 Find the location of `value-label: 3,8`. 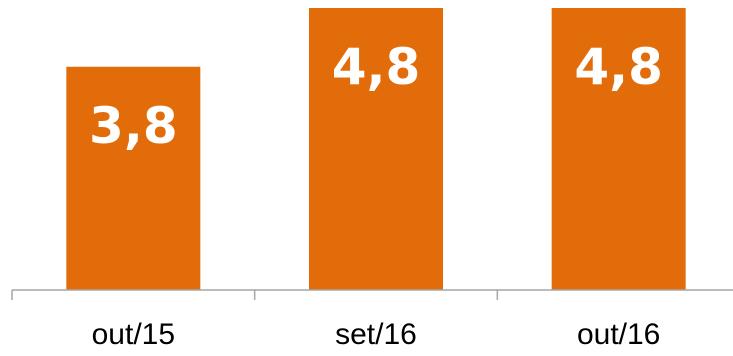

value-label: 3,8 is located at coordinates (133, 126).